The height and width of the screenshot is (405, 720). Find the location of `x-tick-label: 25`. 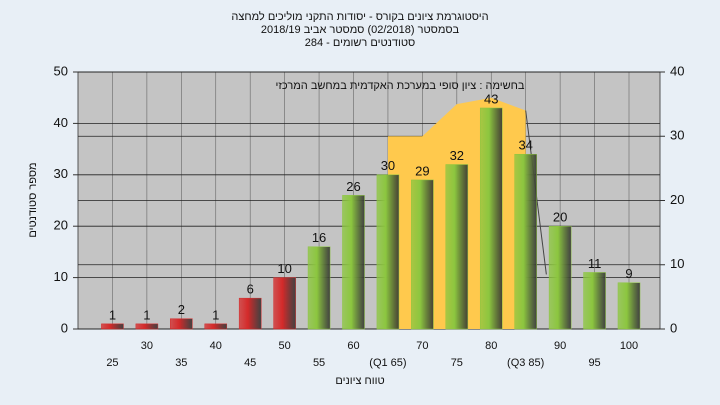

x-tick-label: 25 is located at coordinates (112, 363).